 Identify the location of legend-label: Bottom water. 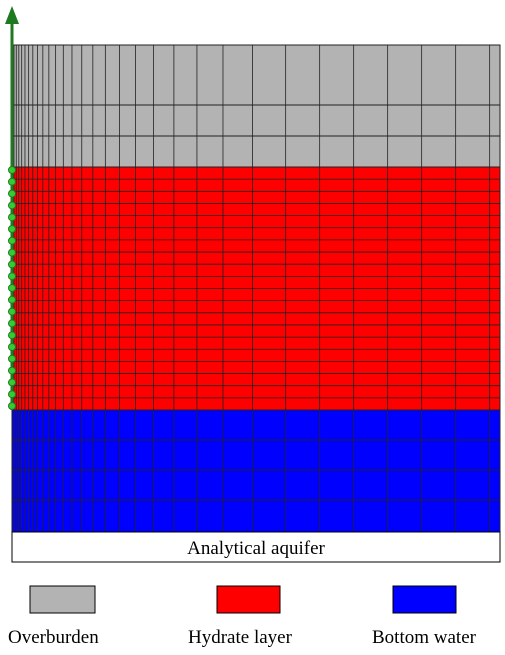
(424, 637).